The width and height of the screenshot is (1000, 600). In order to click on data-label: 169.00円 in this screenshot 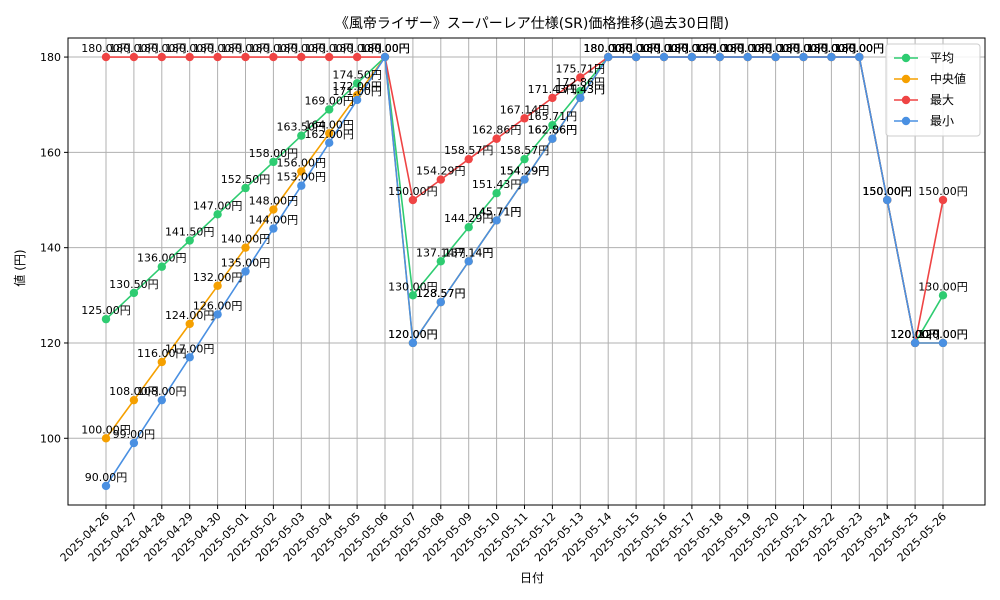, I will do `click(329, 100)`.